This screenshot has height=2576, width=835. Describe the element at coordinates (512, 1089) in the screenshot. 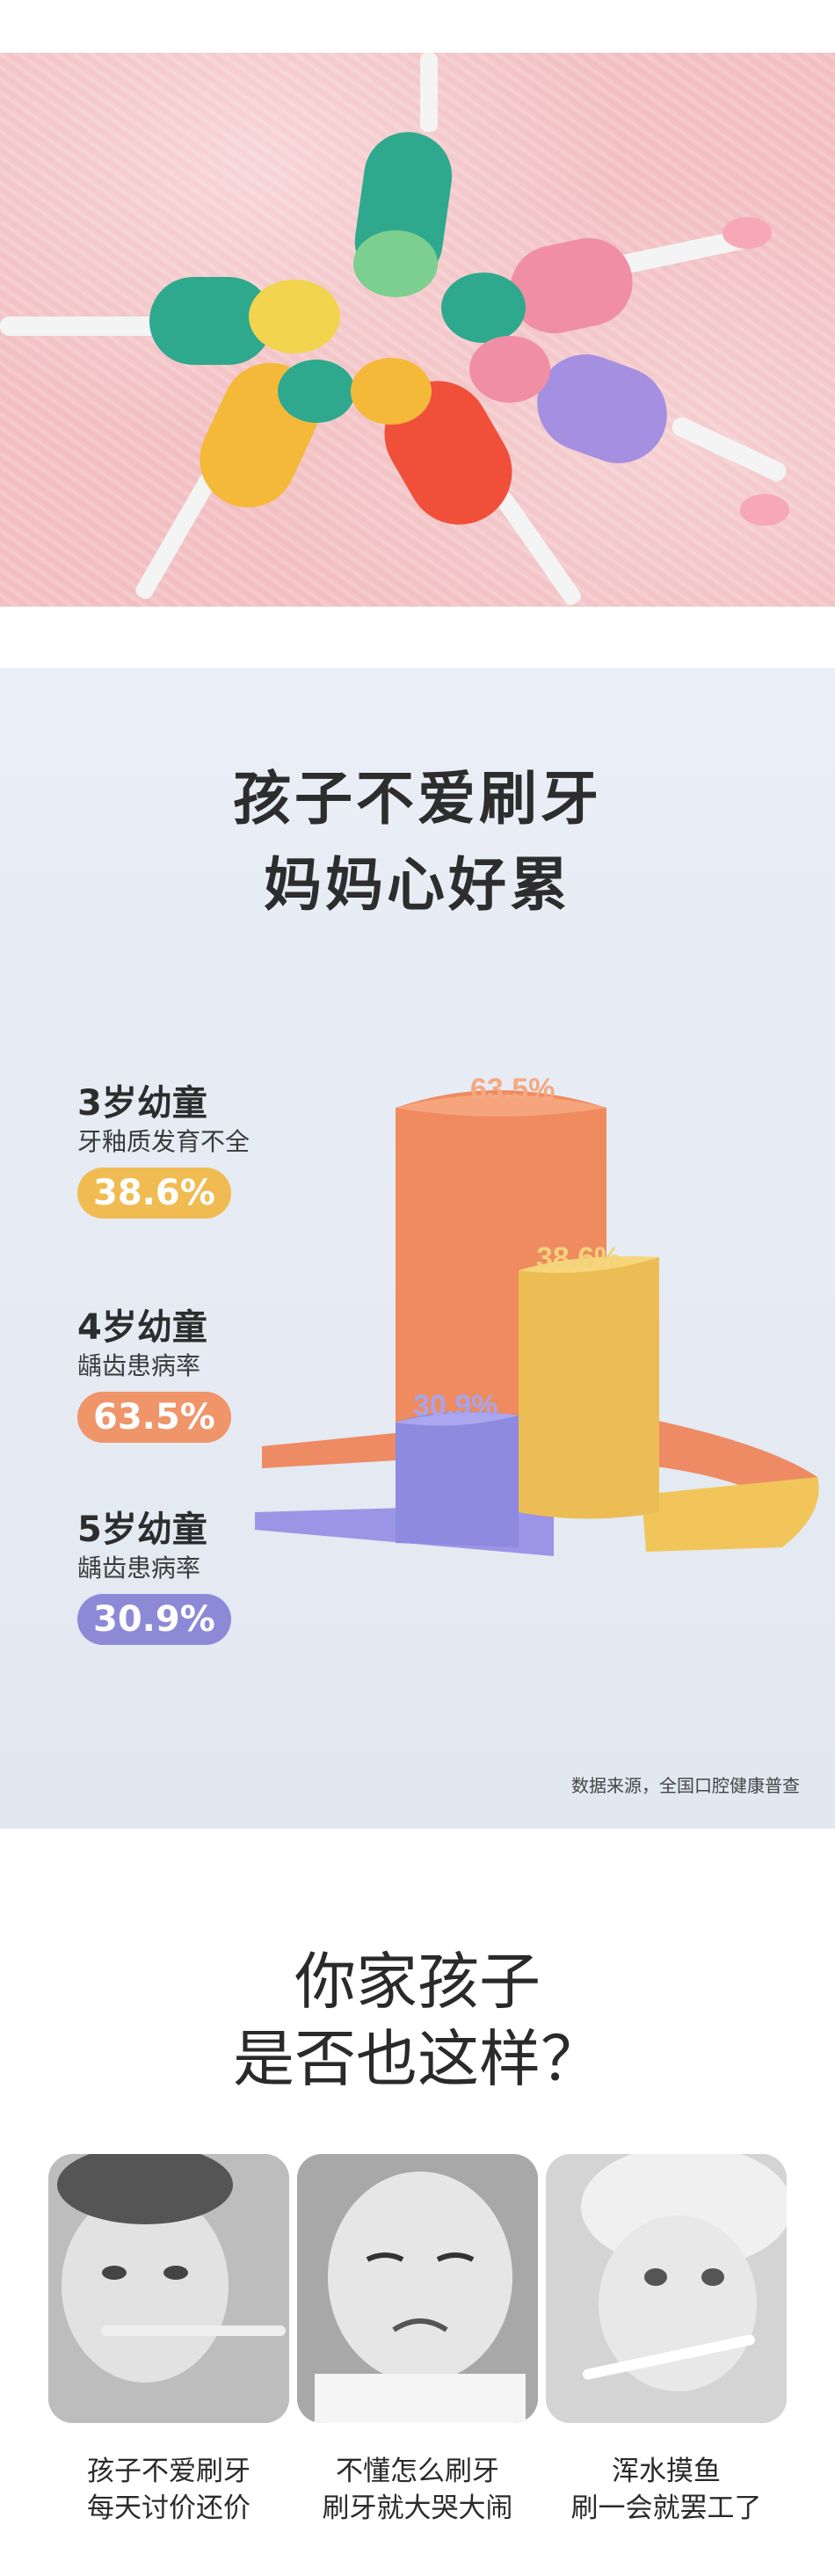

I see `chart-label-orange: 63.5%` at that location.